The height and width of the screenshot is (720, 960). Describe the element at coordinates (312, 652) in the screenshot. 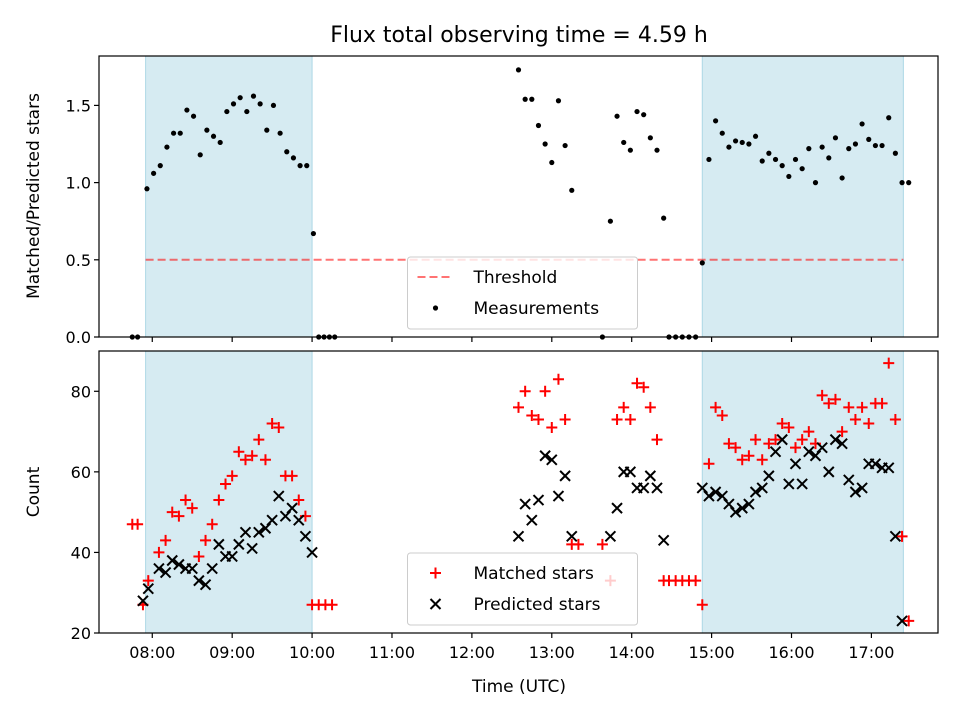

I see `x-tick-label: 10:00` at that location.